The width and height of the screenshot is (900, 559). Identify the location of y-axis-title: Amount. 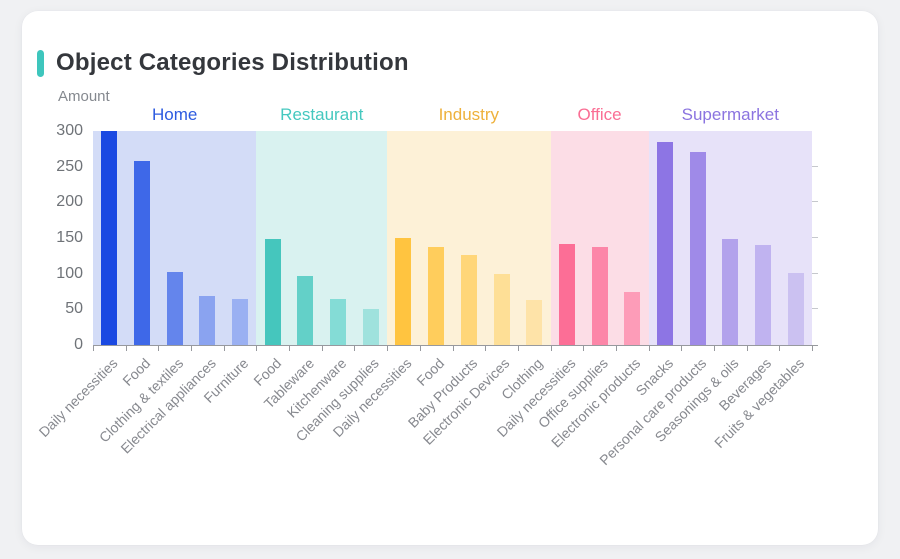
(84, 96).